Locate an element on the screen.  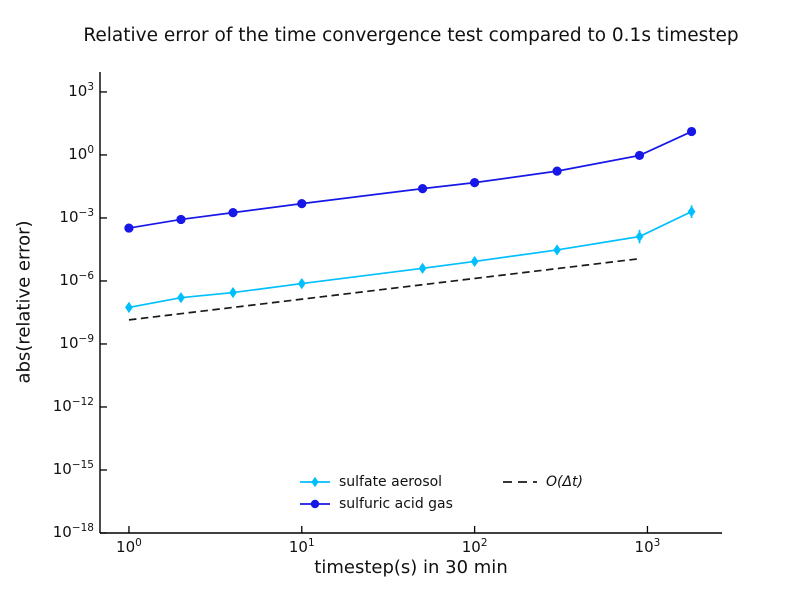
series-line-sulfate-aerosol is located at coordinates (410, 259).